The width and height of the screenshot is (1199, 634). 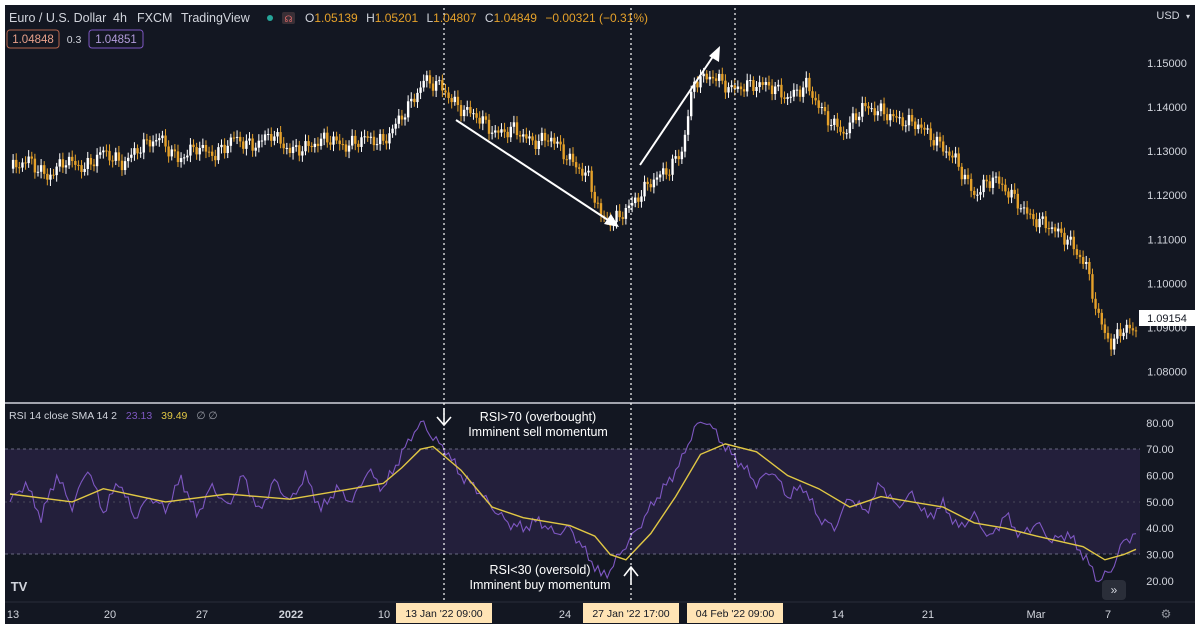 I want to click on symbol-name: Euro / U.S. Dollar, so click(x=57, y=18).